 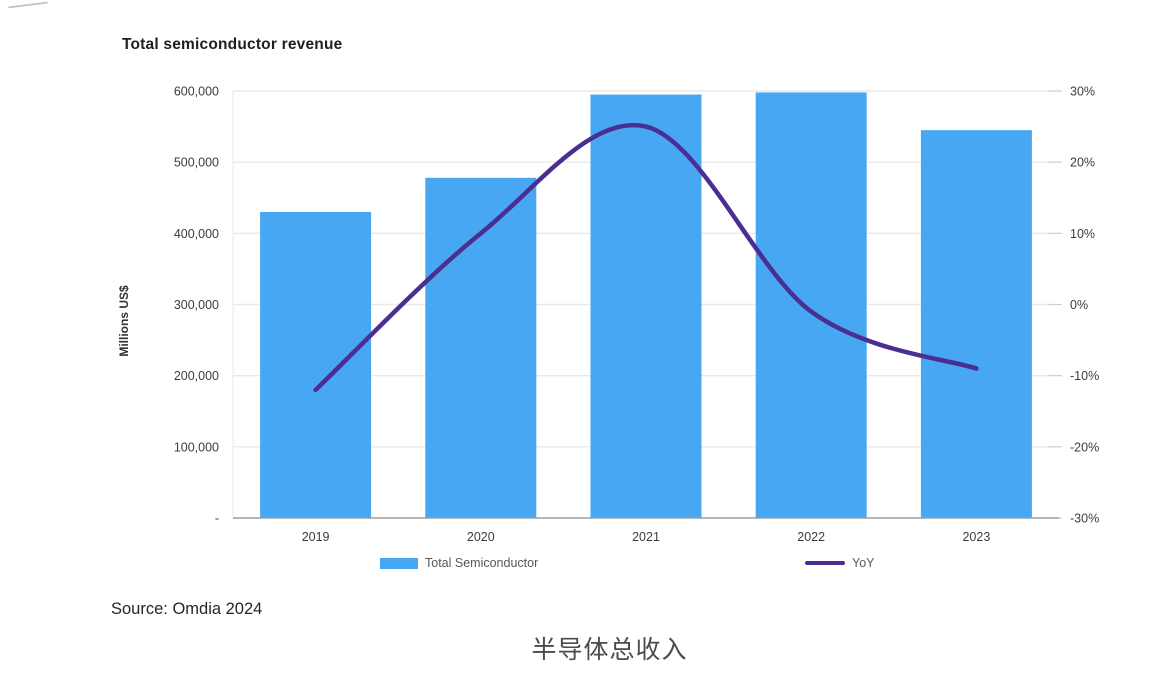 What do you see at coordinates (481, 537) in the screenshot?
I see `x-tick-label-2020: 2020` at bounding box center [481, 537].